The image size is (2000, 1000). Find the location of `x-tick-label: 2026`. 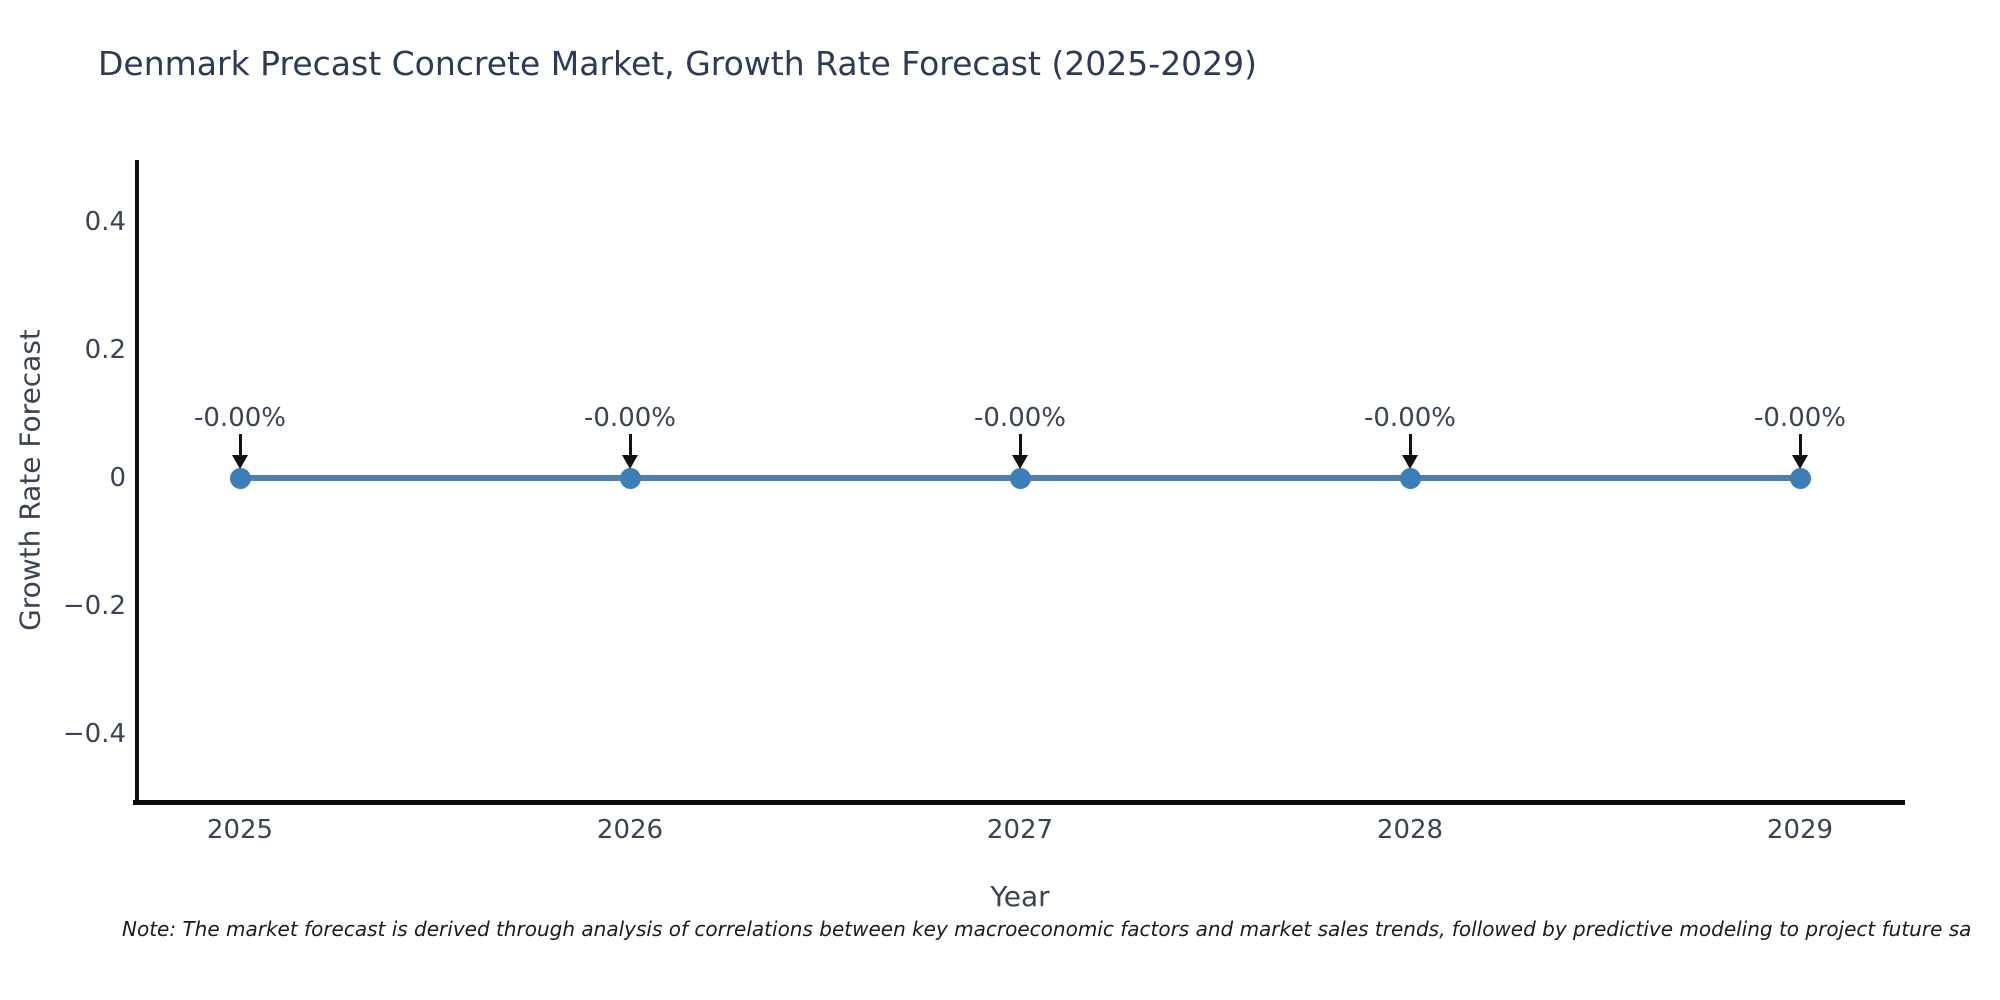

x-tick-label: 2026 is located at coordinates (630, 830).